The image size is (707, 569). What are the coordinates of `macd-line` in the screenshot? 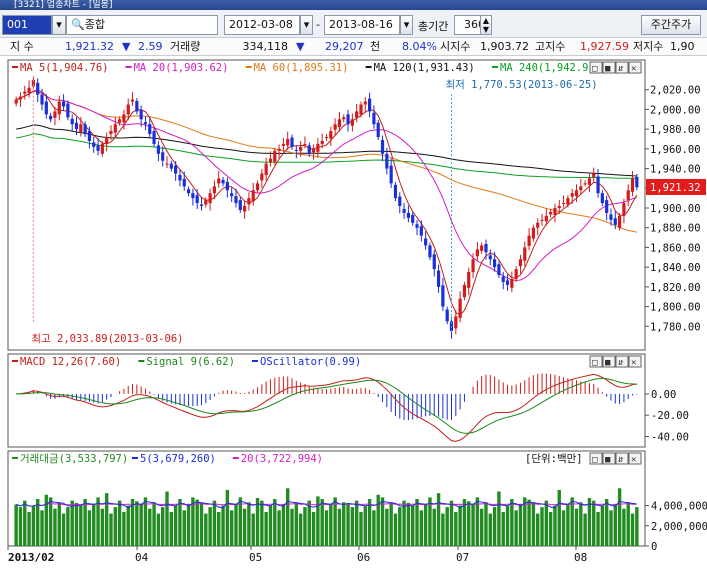 It's located at (326, 407).